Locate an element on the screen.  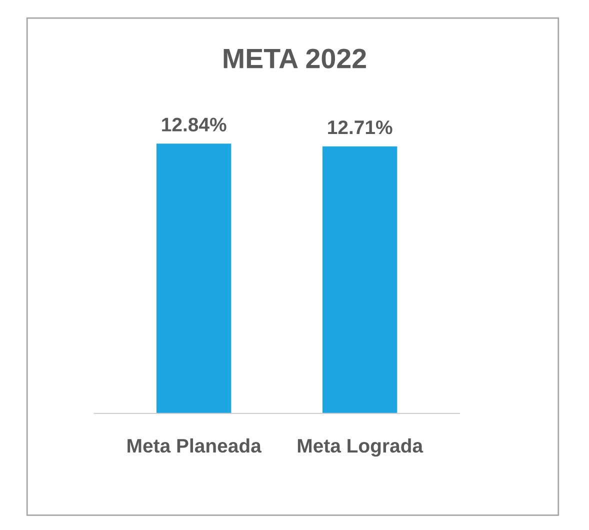
x-tick-label: Meta Planeada is located at coordinates (195, 445).